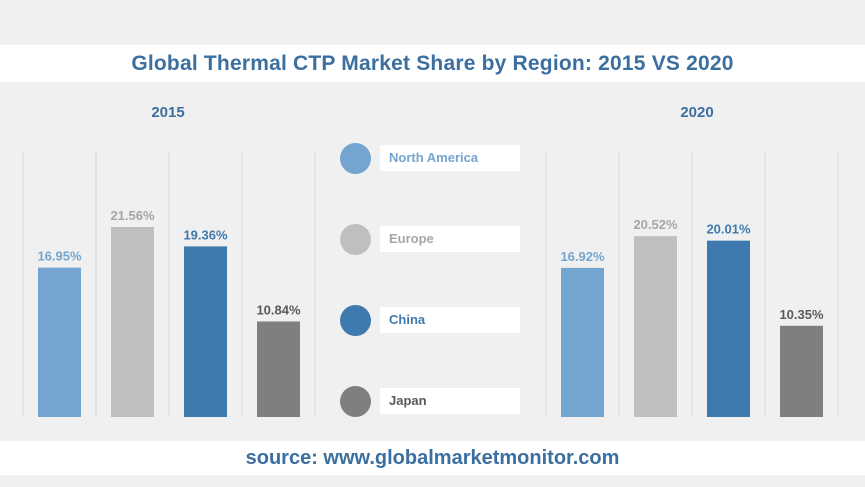 This screenshot has height=487, width=865. Describe the element at coordinates (132, 322) in the screenshot. I see `bar-2015-europe` at that location.